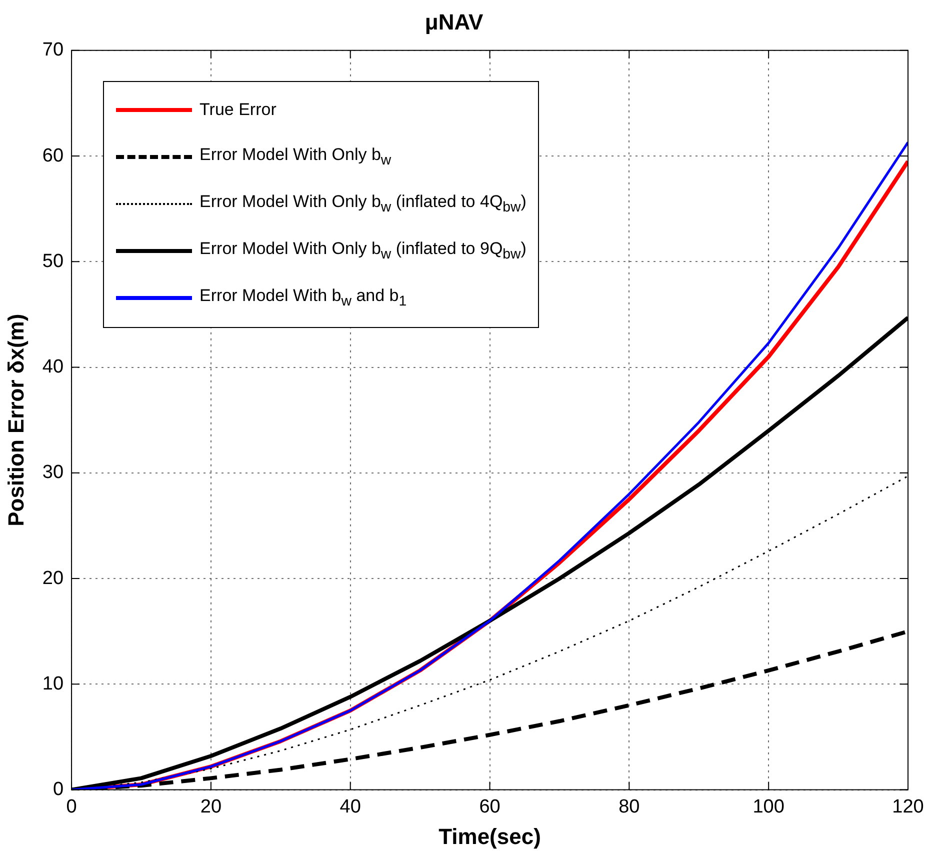 This screenshot has width=932, height=851. What do you see at coordinates (211, 807) in the screenshot?
I see `x-tick-label: 20` at bounding box center [211, 807].